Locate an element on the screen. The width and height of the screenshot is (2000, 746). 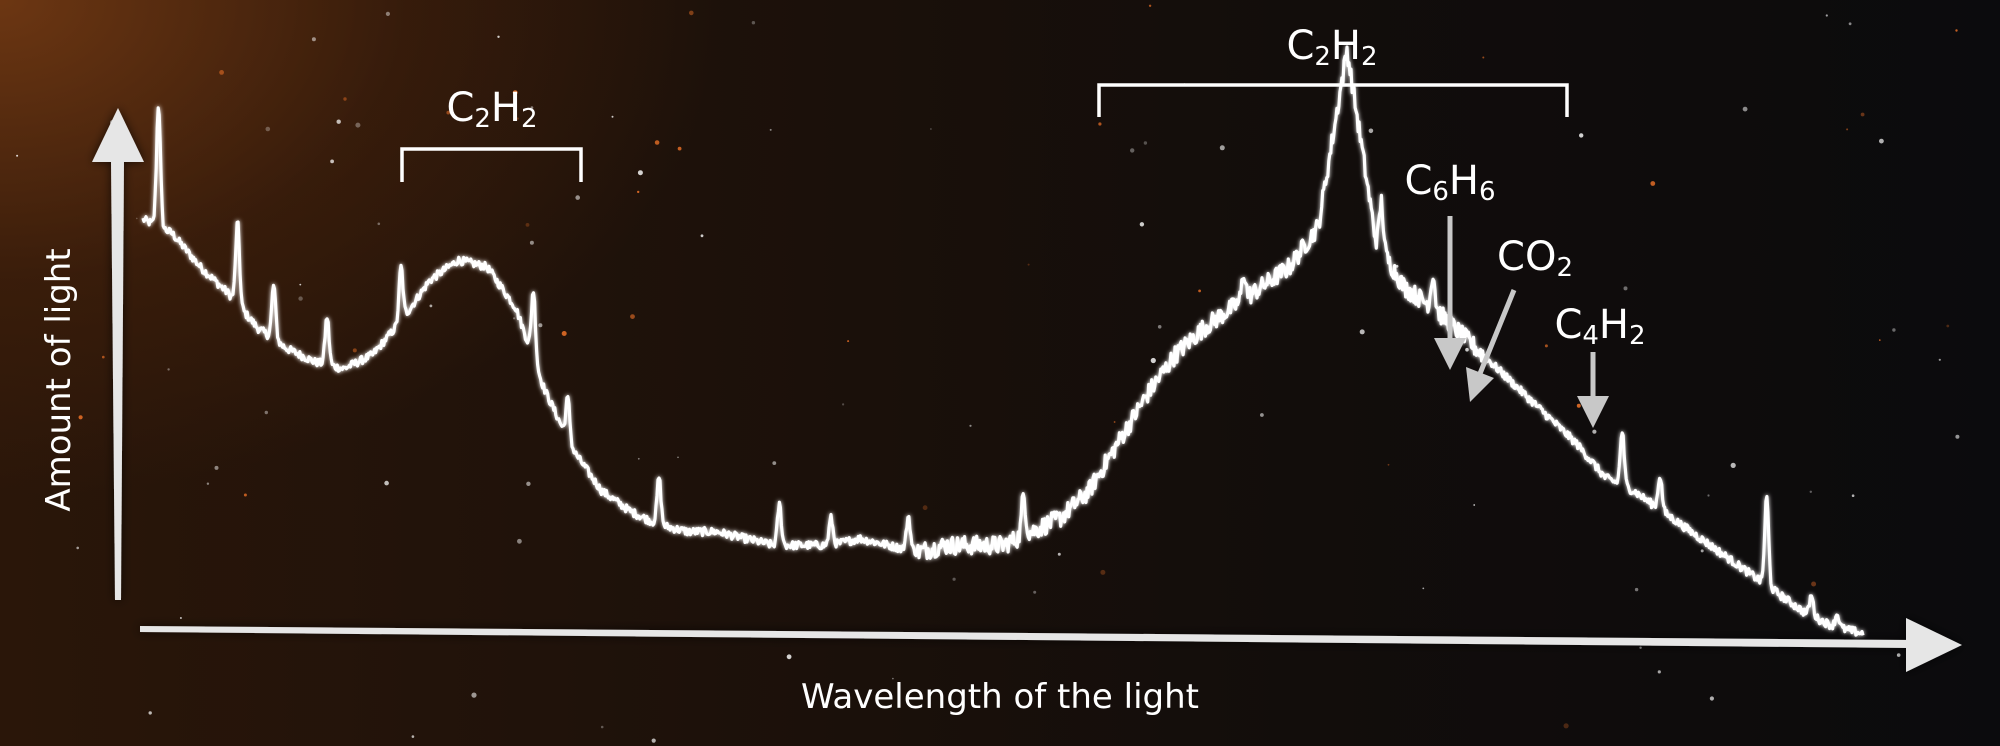
arrow-co2-shaft is located at coordinates (1496, 333).